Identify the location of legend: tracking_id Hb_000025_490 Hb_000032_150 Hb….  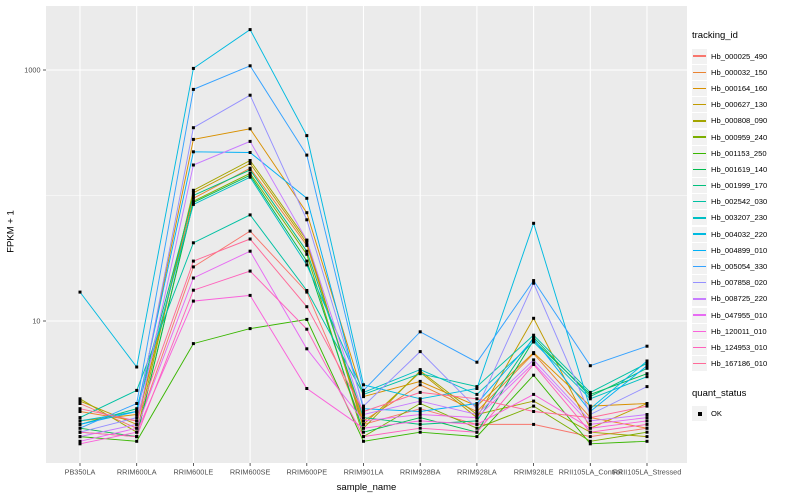
(745, 226).